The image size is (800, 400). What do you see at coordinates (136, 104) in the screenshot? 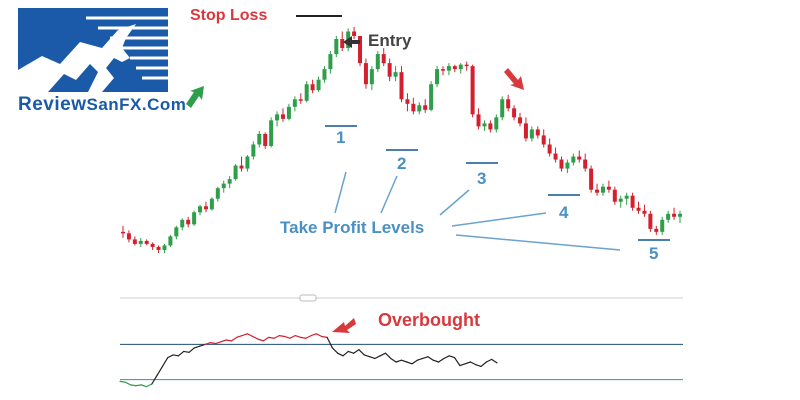
I see `brand-sub-text: SanFX.Com` at bounding box center [136, 104].